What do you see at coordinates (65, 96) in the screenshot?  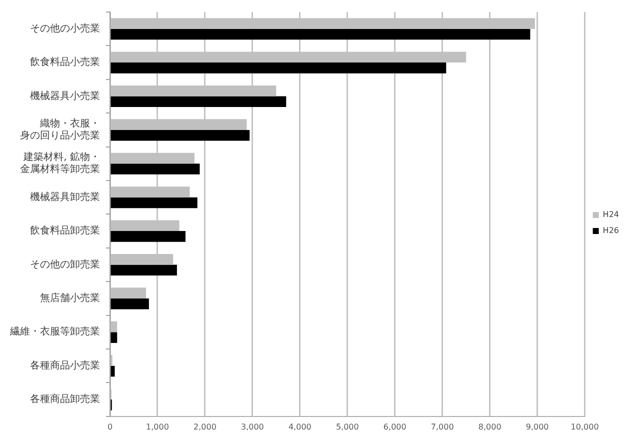 I see `y-tick-label: 機械器具小売業` at bounding box center [65, 96].